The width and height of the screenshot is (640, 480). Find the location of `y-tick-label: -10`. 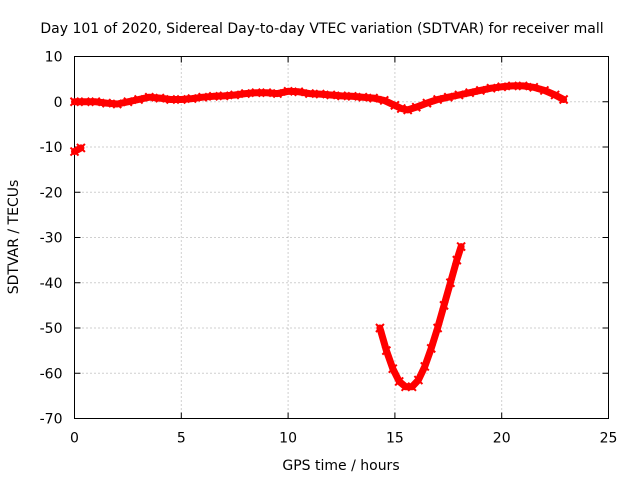

y-tick-label: -10 is located at coordinates (51, 148).